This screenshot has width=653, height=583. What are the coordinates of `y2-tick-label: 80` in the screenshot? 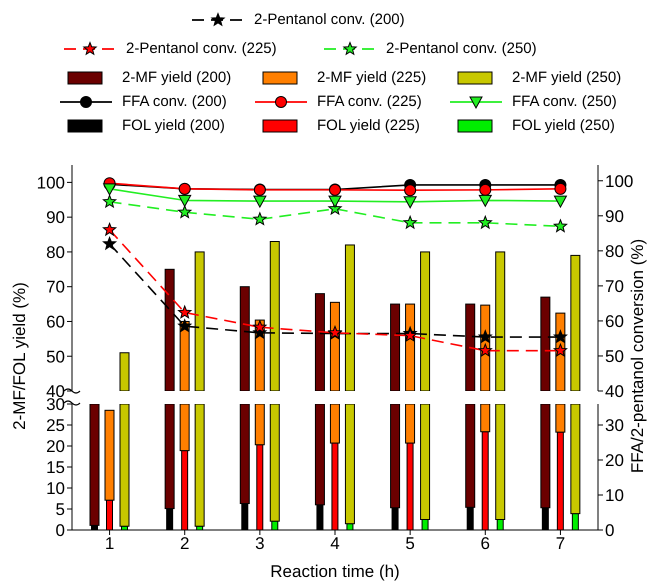 It's located at (614, 251).